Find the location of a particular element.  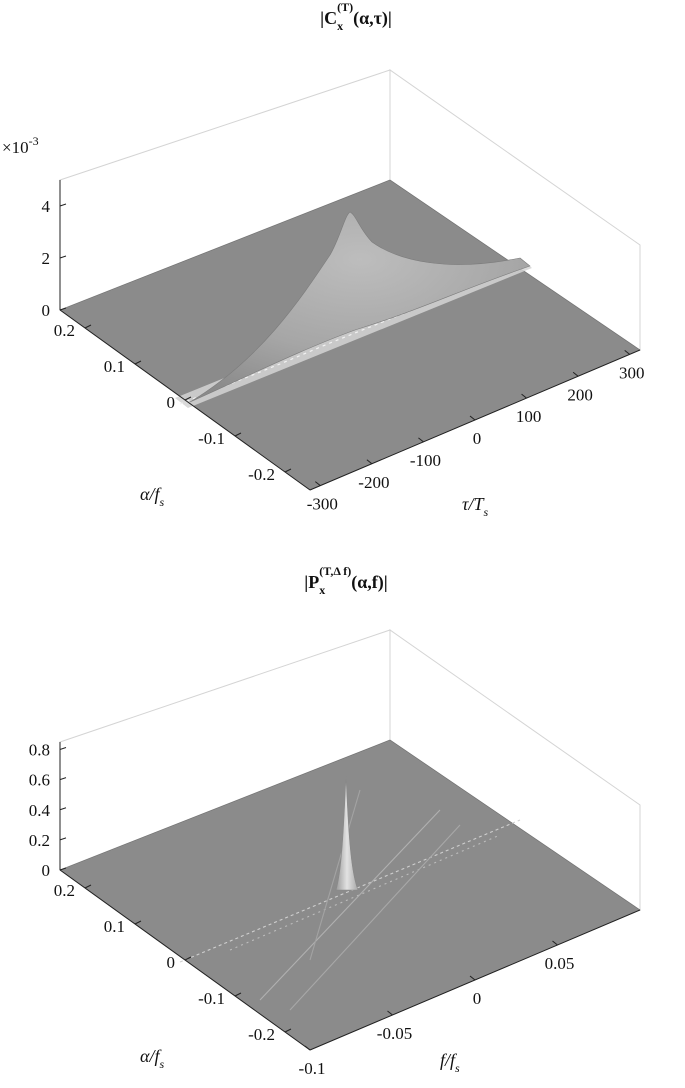

plot1-peak-mound is located at coordinates (360, 307).